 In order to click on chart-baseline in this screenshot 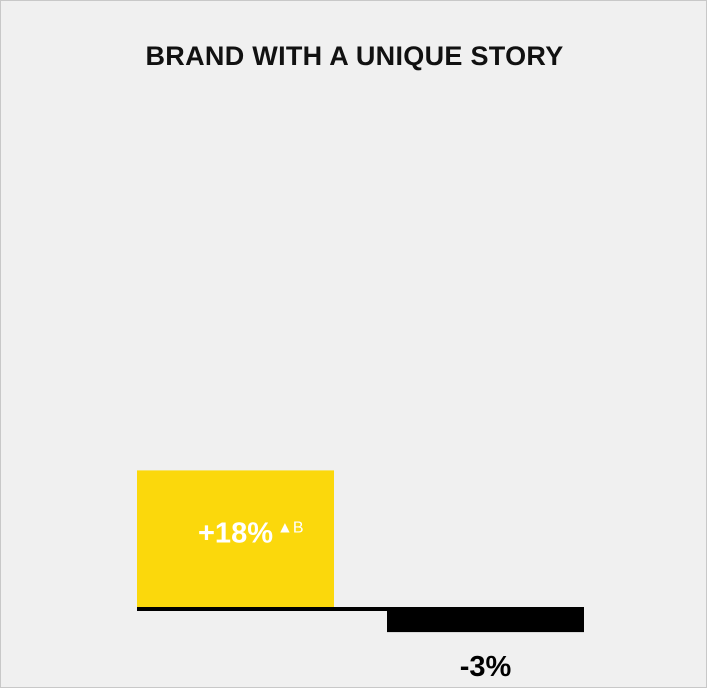, I will do `click(360, 609)`.